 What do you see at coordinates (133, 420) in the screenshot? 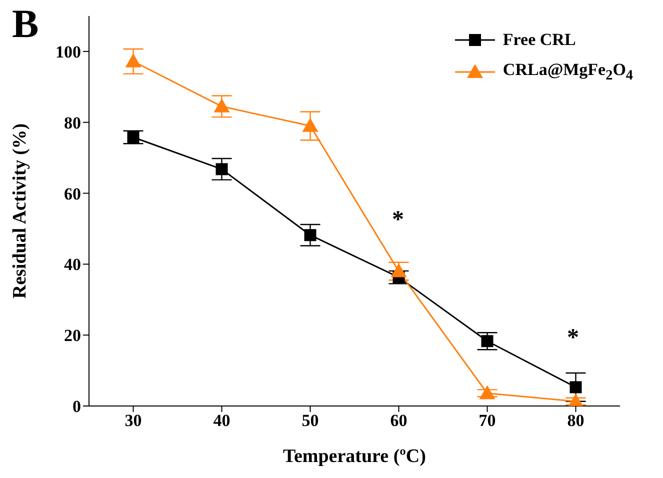
I see `x-tick-label: 30` at bounding box center [133, 420].